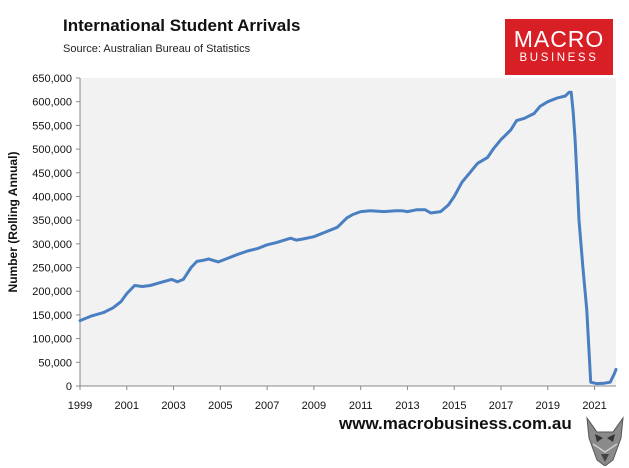  What do you see at coordinates (157, 49) in the screenshot?
I see `chart-source: Source: Australian Bureau of Statistics` at bounding box center [157, 49].